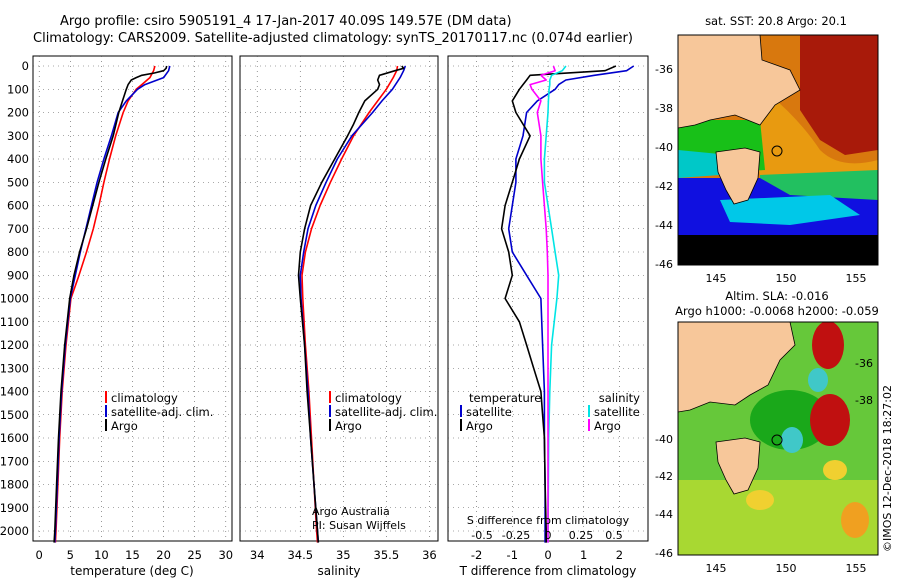 Image resolution: width=900 pixels, height=580 pixels. What do you see at coordinates (790, 420) in the screenshot?
I see `sla-dark-green-patch` at bounding box center [790, 420].